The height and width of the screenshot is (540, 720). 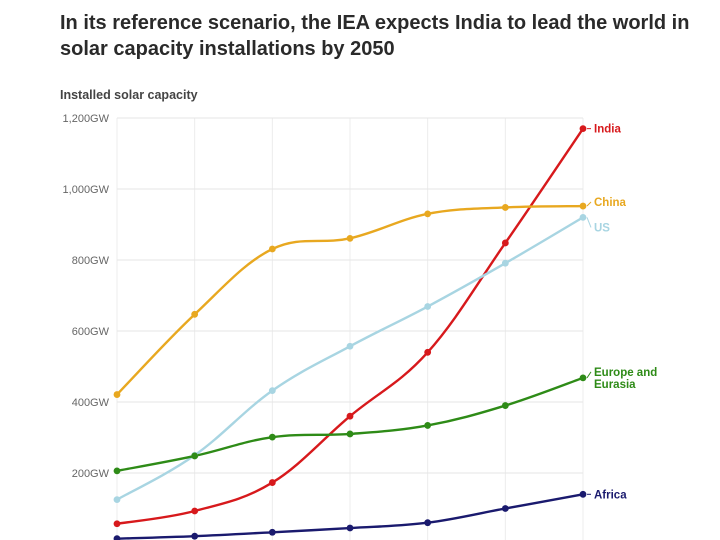 What do you see at coordinates (91, 261) in the screenshot?
I see `y-tick-label: 800GW` at bounding box center [91, 261].